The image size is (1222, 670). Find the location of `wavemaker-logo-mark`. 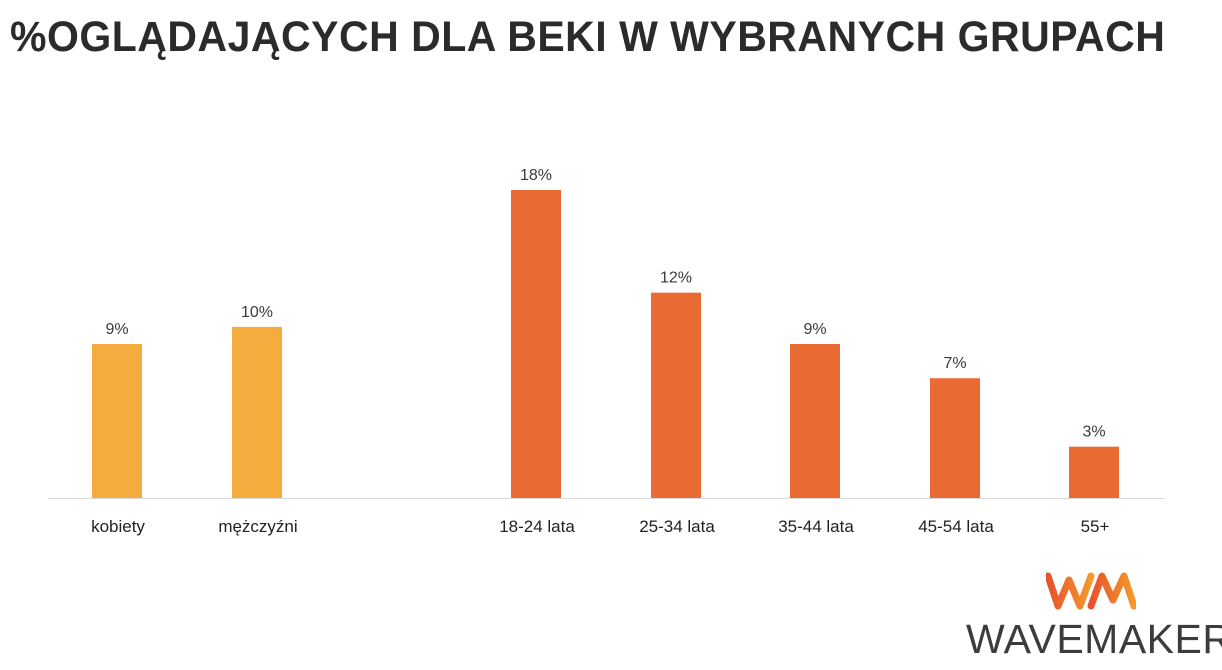

wavemaker-logo-mark is located at coordinates (1091, 591).